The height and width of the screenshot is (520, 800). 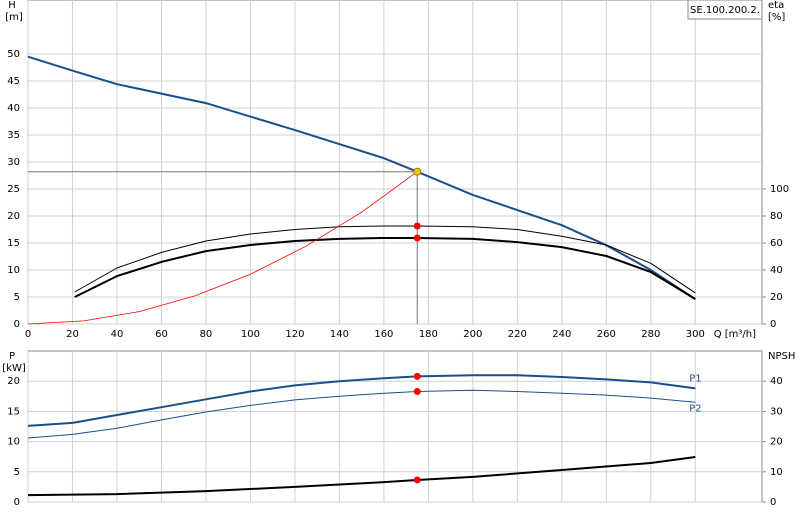 I want to click on curve-label: P1, so click(x=695, y=378).